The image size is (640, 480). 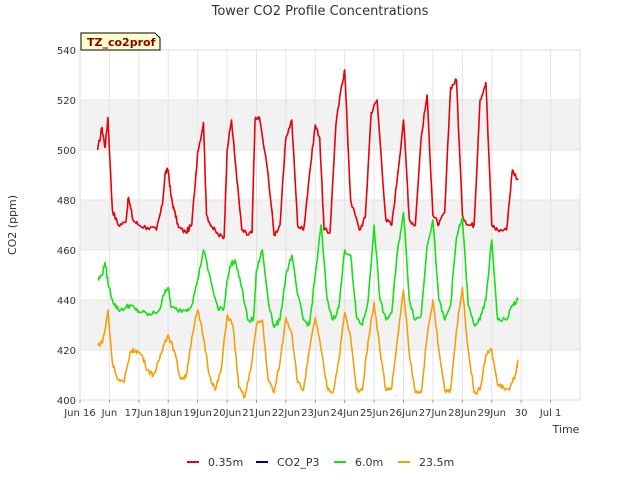 What do you see at coordinates (374, 413) in the screenshot?
I see `x-tick-label: 25Jun` at bounding box center [374, 413].